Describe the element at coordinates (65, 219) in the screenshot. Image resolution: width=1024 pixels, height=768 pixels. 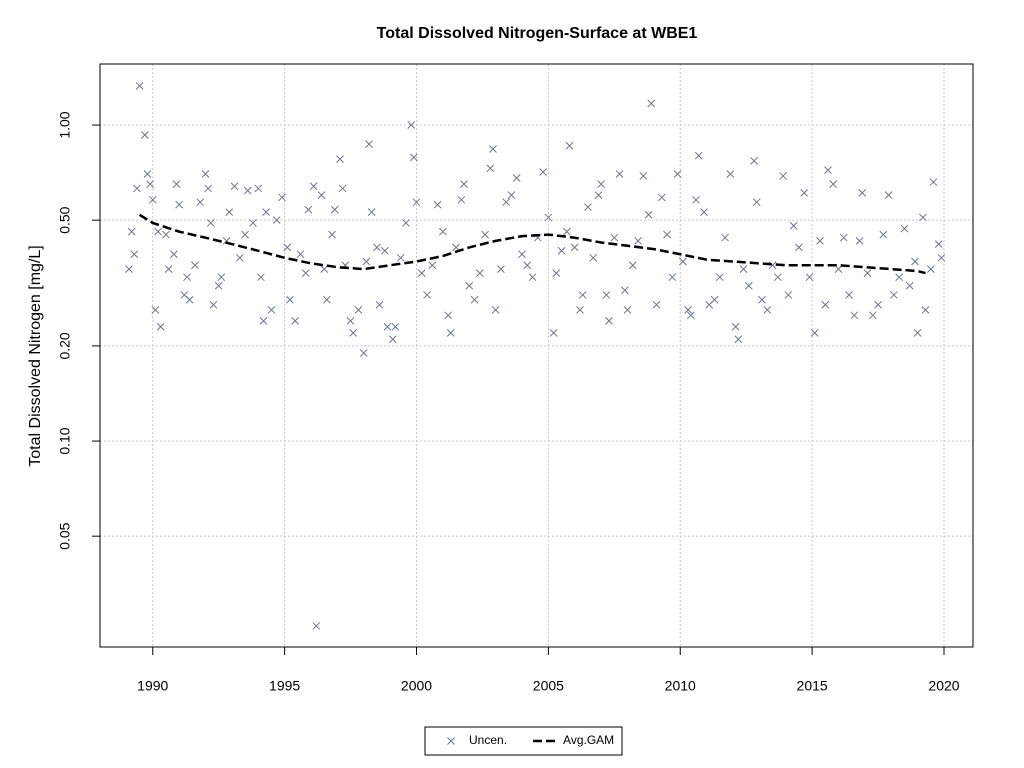
I see `y-tick-label: 0.50` at that location.